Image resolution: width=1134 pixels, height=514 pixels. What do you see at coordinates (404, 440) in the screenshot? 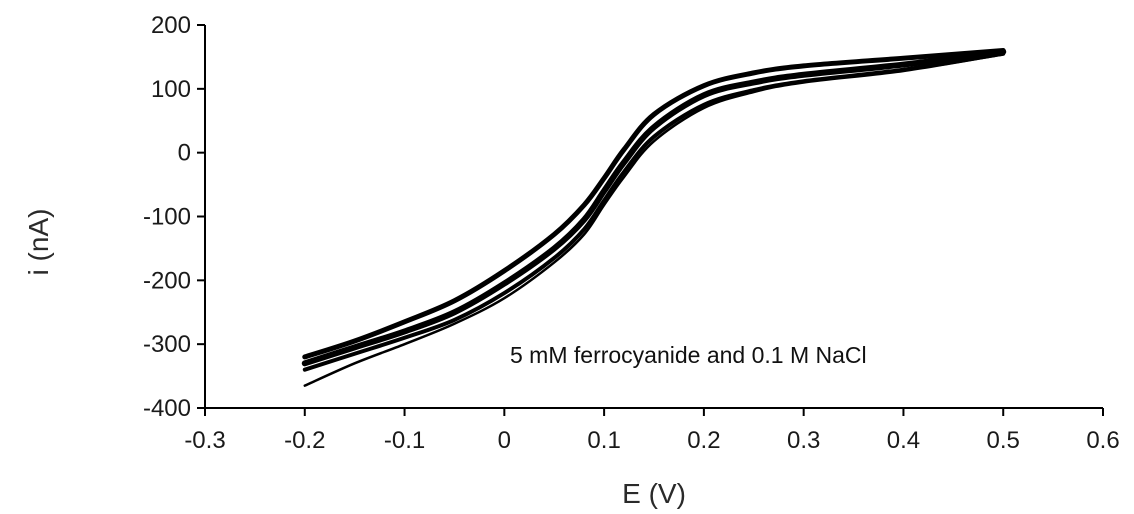
I see `x-tick-label: -0.1` at bounding box center [404, 440].